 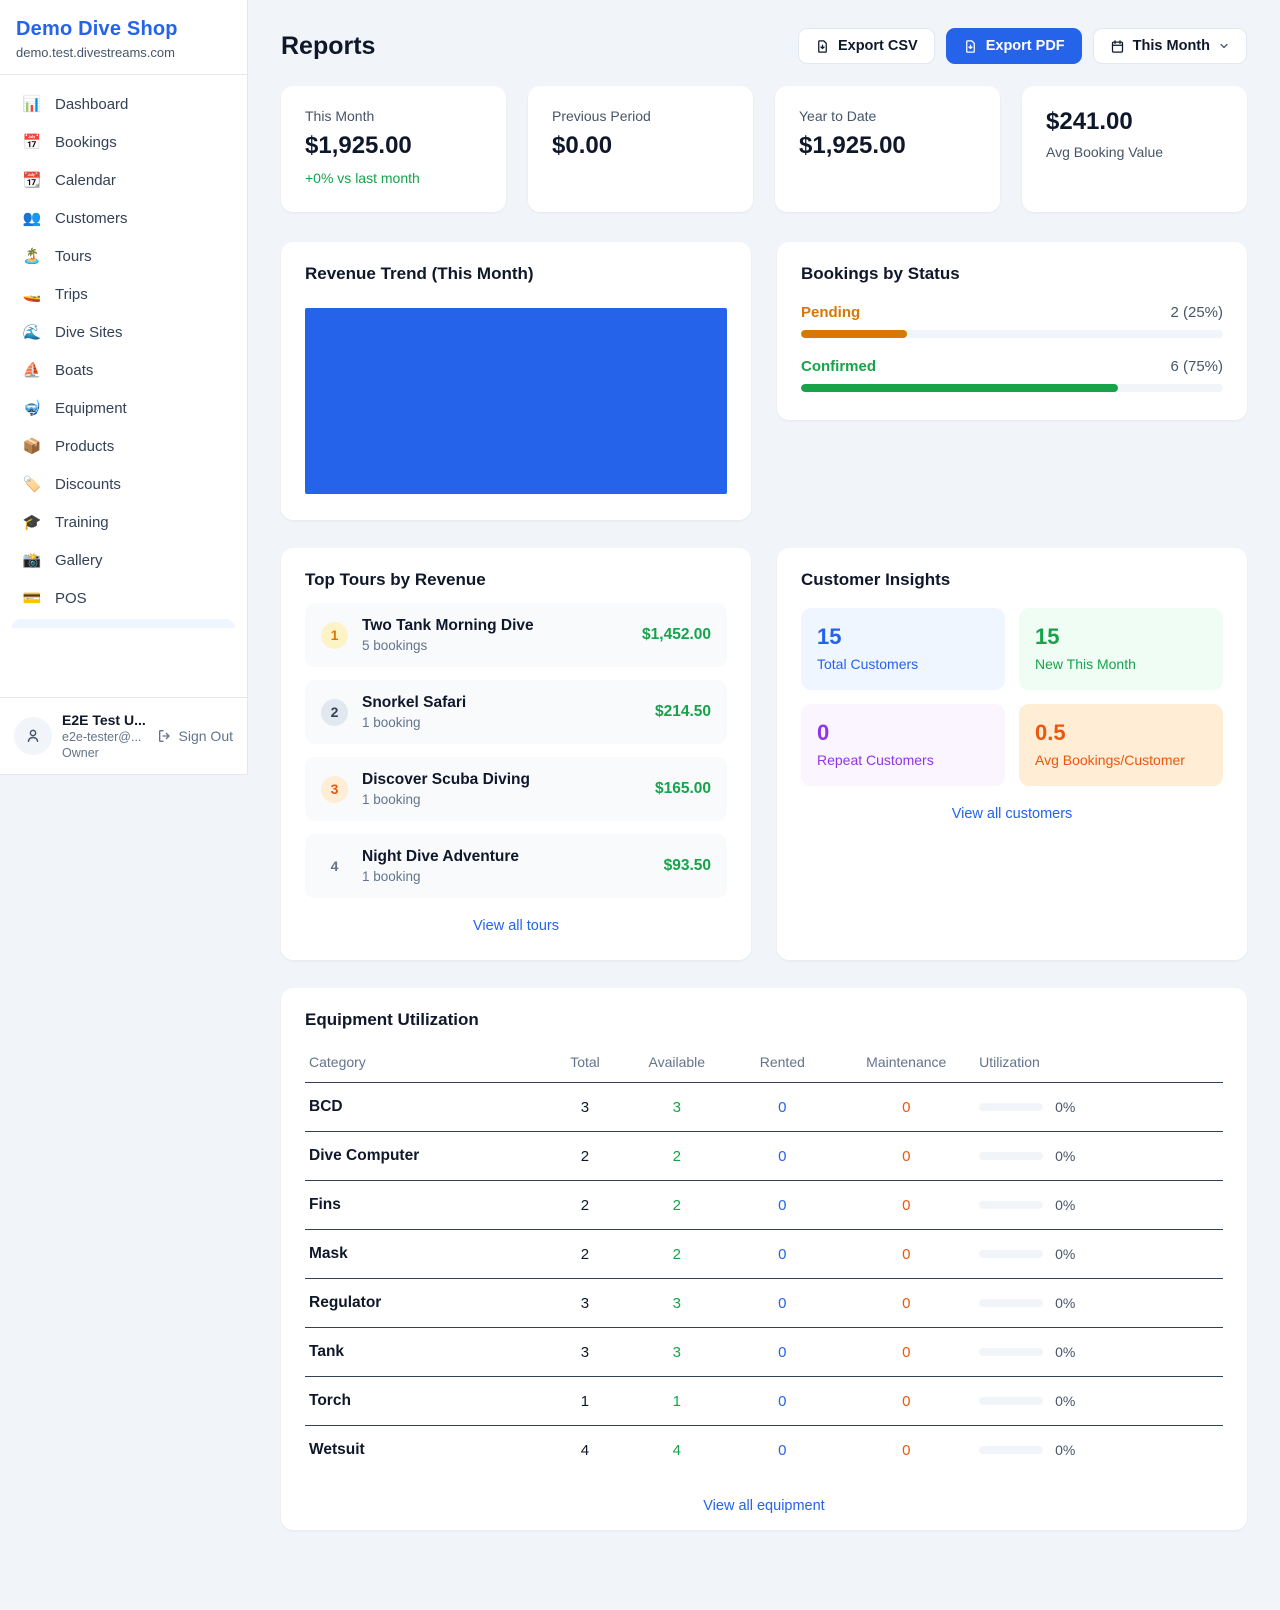 What do you see at coordinates (906, 1063) in the screenshot?
I see `column-header: Maintenance` at bounding box center [906, 1063].